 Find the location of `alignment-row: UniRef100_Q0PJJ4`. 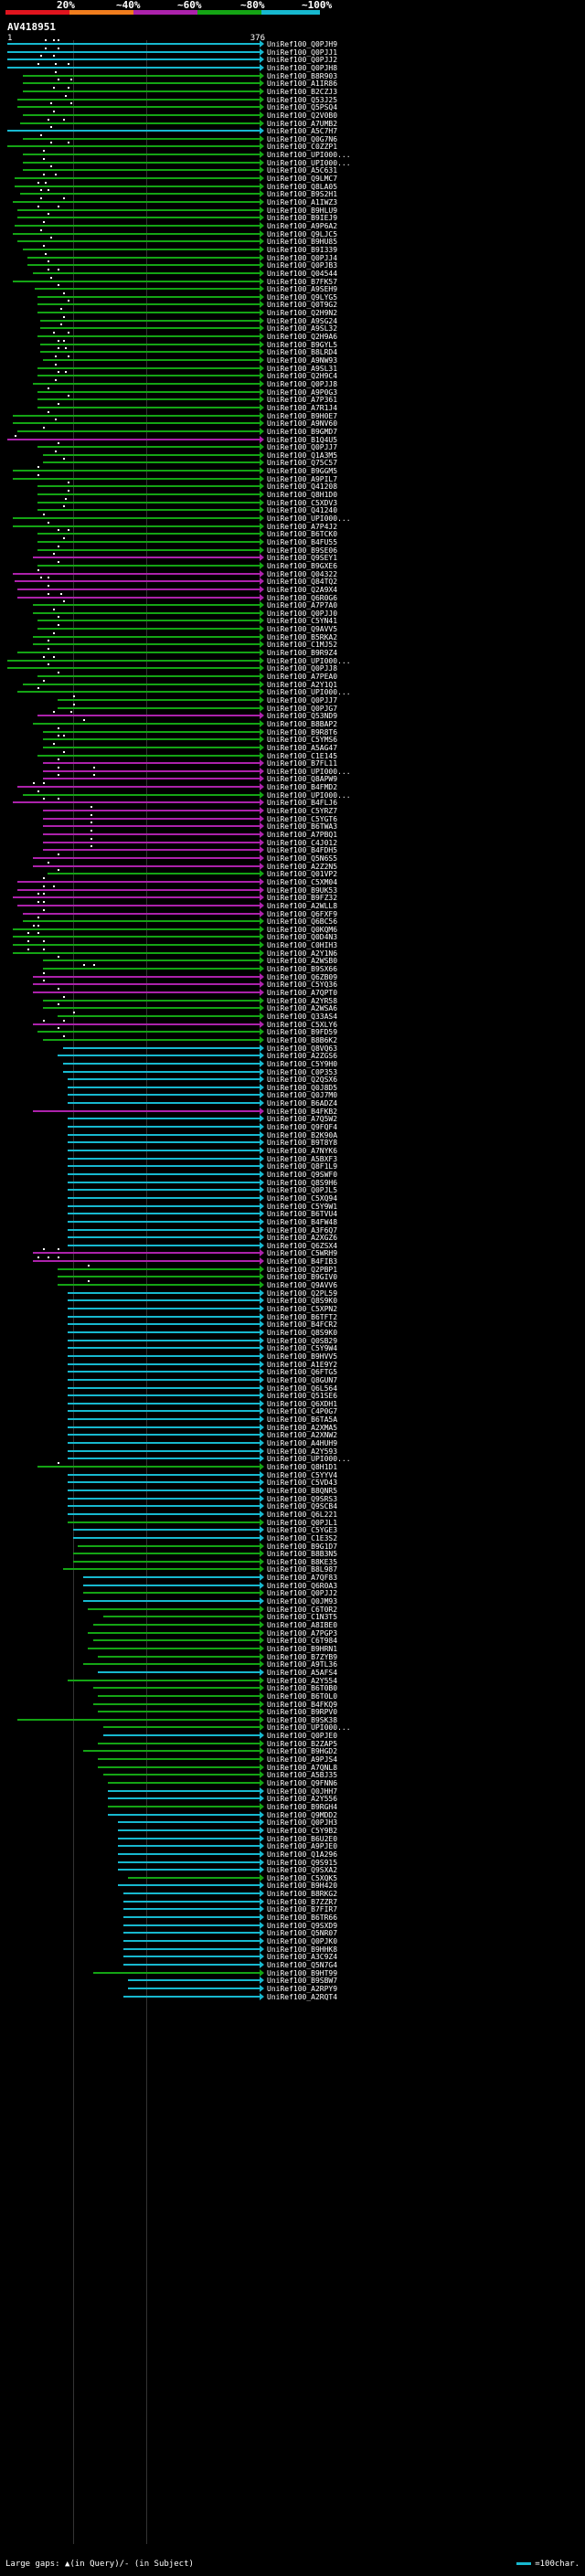

alignment-row: UniRef100_Q0PJJ4 is located at coordinates (293, 257).